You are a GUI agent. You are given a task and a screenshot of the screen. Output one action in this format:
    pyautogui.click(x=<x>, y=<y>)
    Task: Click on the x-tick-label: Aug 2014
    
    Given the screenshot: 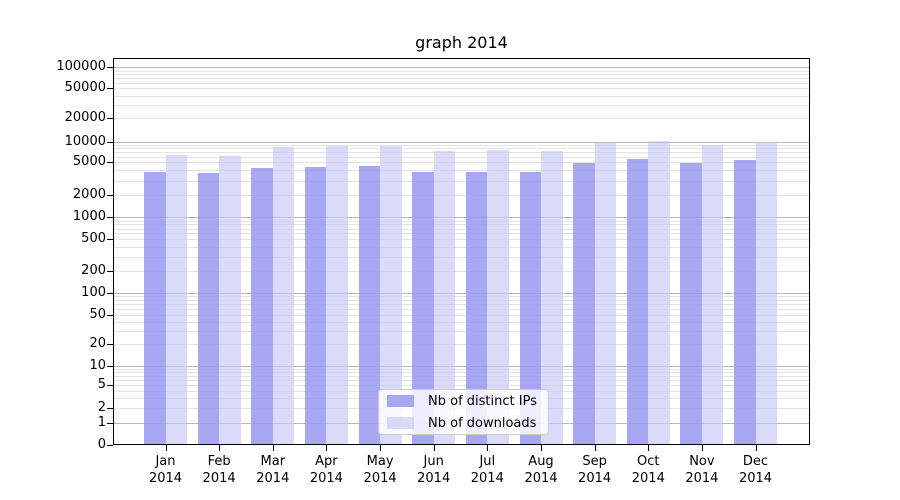 What is the action you would take?
    pyautogui.click(x=541, y=470)
    